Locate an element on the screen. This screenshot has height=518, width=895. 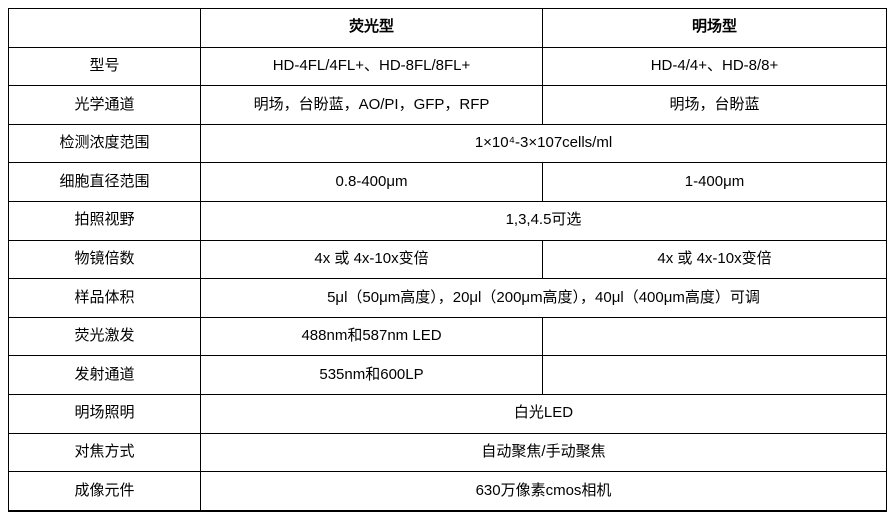
table-row-brightfield-illumination: 明场照明 白光LED is located at coordinates (447, 413).